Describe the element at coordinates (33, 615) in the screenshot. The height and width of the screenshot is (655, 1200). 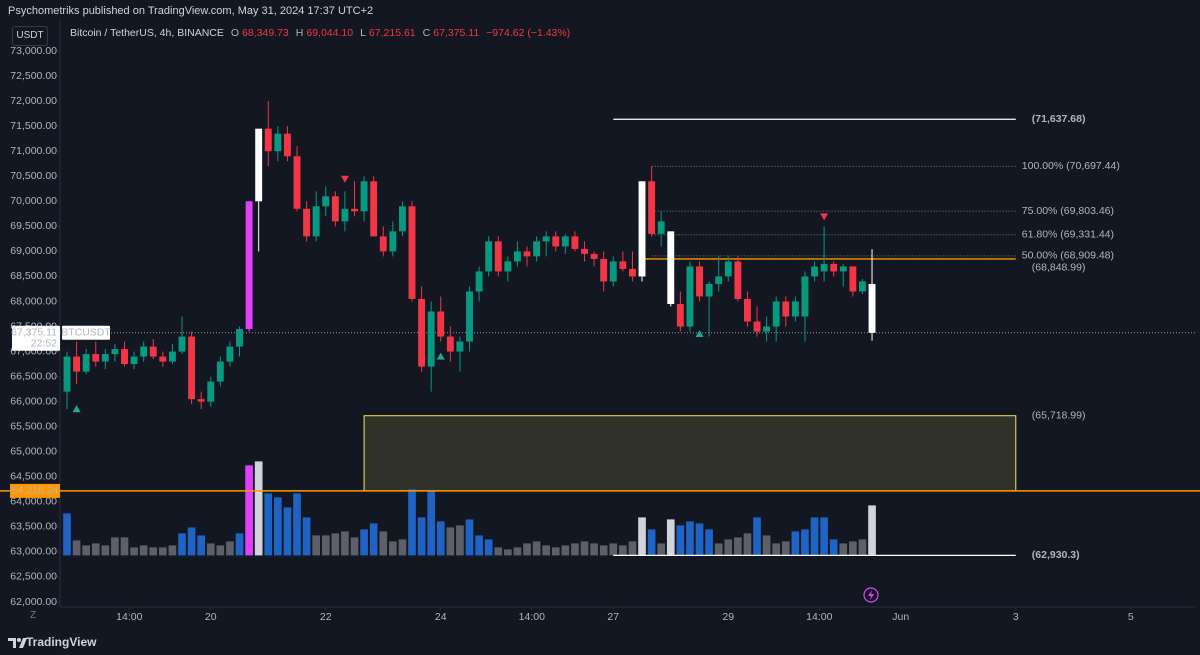
I see `timezone: Z` at that location.